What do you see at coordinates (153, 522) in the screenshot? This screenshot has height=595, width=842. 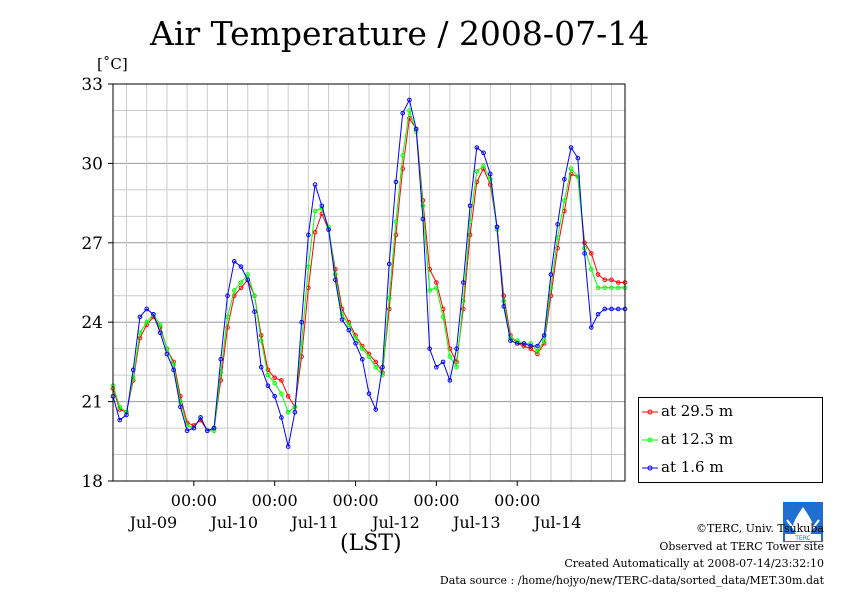 I see `date-label: Jul-09` at bounding box center [153, 522].